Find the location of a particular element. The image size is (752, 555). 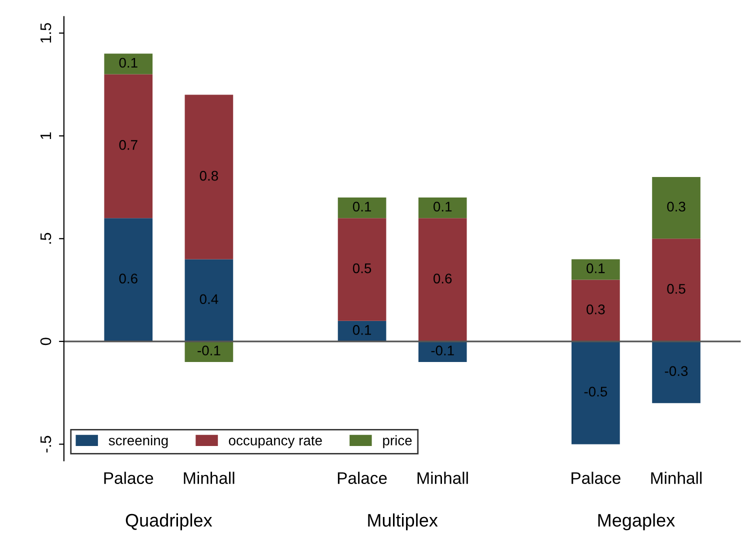

data-label: -0.5 is located at coordinates (596, 391).